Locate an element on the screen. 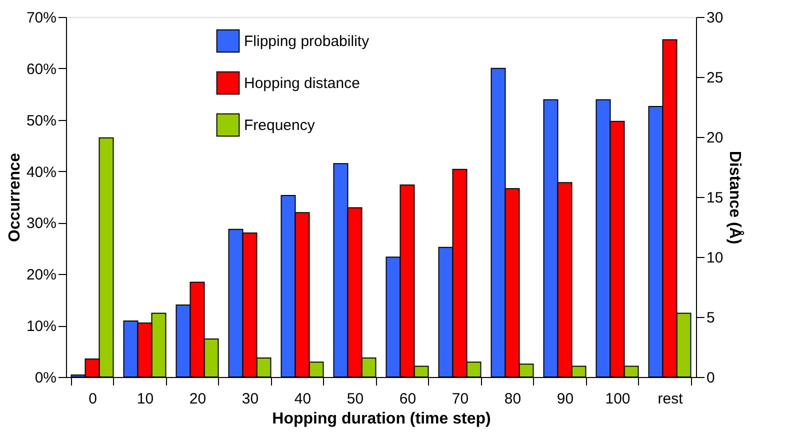  x-tick-label: 10 is located at coordinates (145, 399).